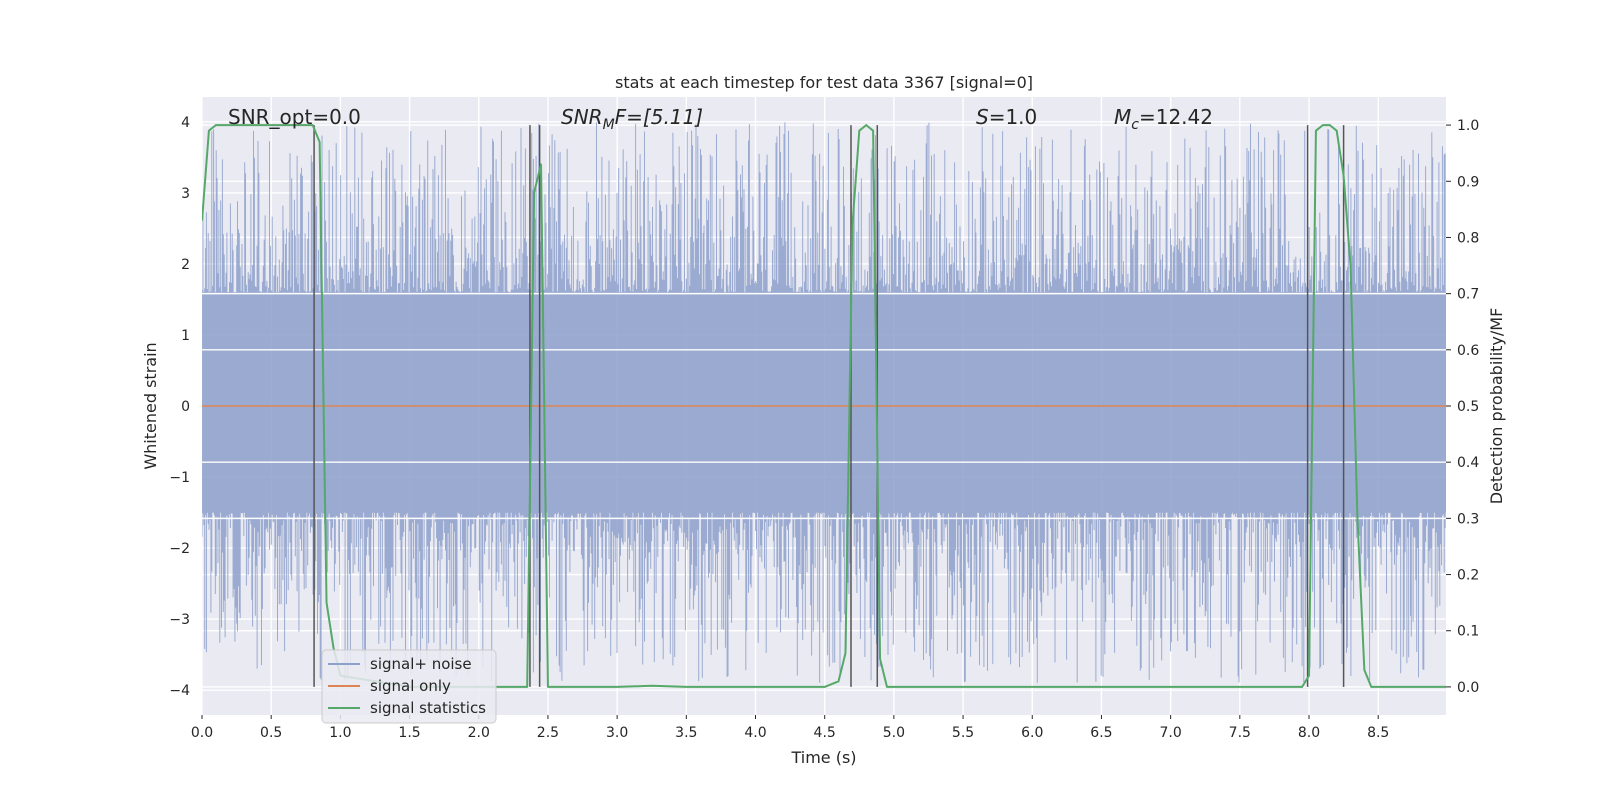 The height and width of the screenshot is (804, 1600). What do you see at coordinates (686, 733) in the screenshot?
I see `x-tick-label: 3.5` at bounding box center [686, 733].